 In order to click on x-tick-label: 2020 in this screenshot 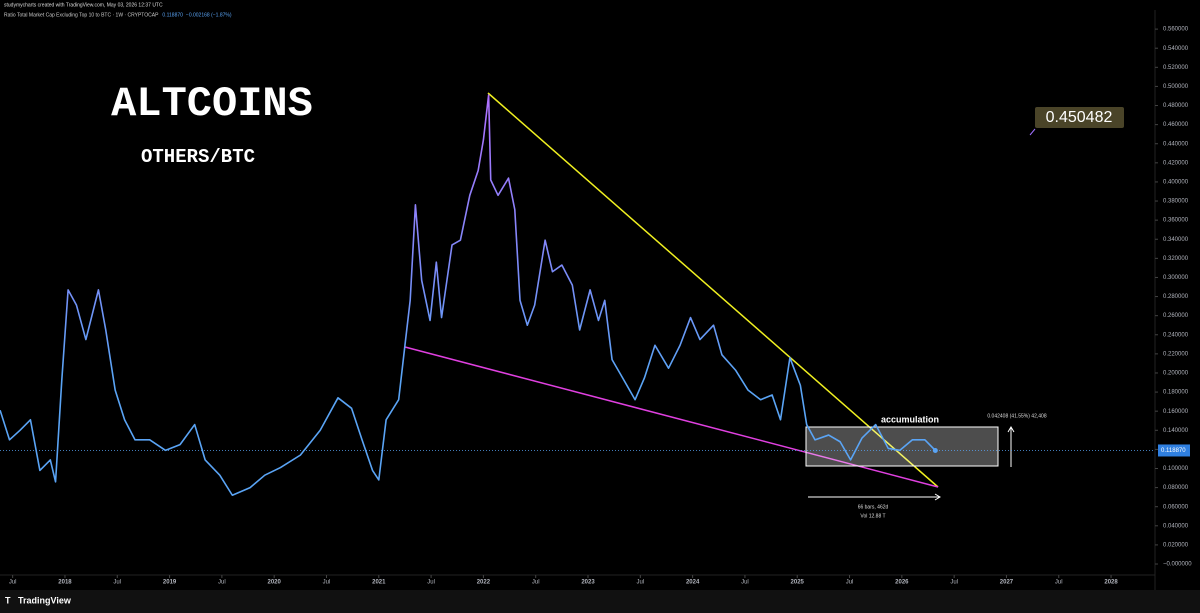, I will do `click(275, 583)`.